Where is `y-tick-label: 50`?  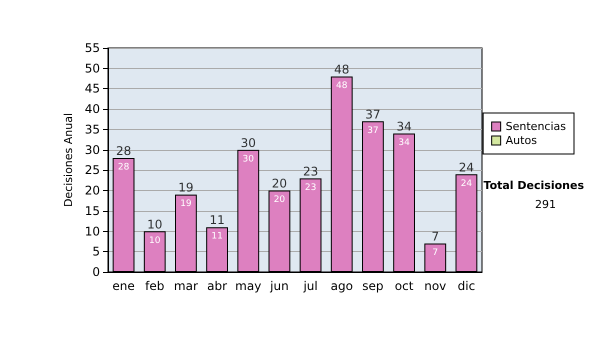
y-tick-label: 50 is located at coordinates (92, 68).